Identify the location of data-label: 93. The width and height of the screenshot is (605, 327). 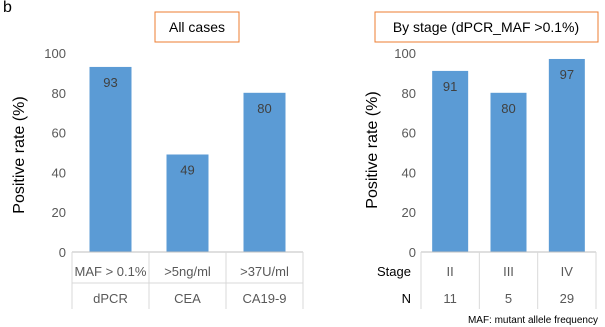
(110, 82).